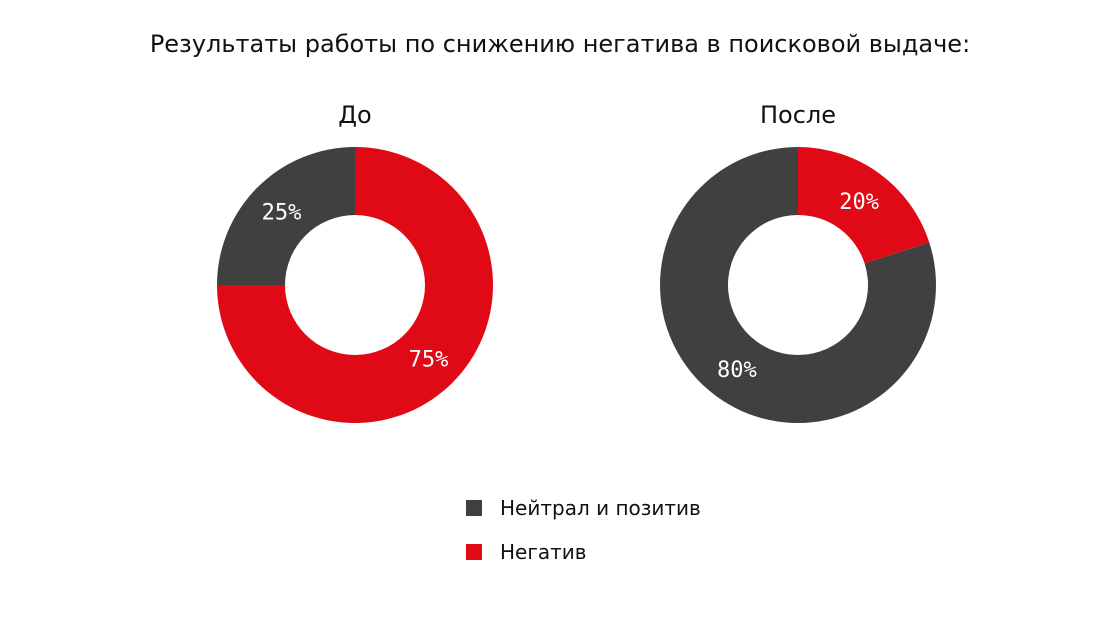 The image size is (1120, 622). What do you see at coordinates (474, 552) in the screenshot?
I see `legend-swatch-negative` at bounding box center [474, 552].